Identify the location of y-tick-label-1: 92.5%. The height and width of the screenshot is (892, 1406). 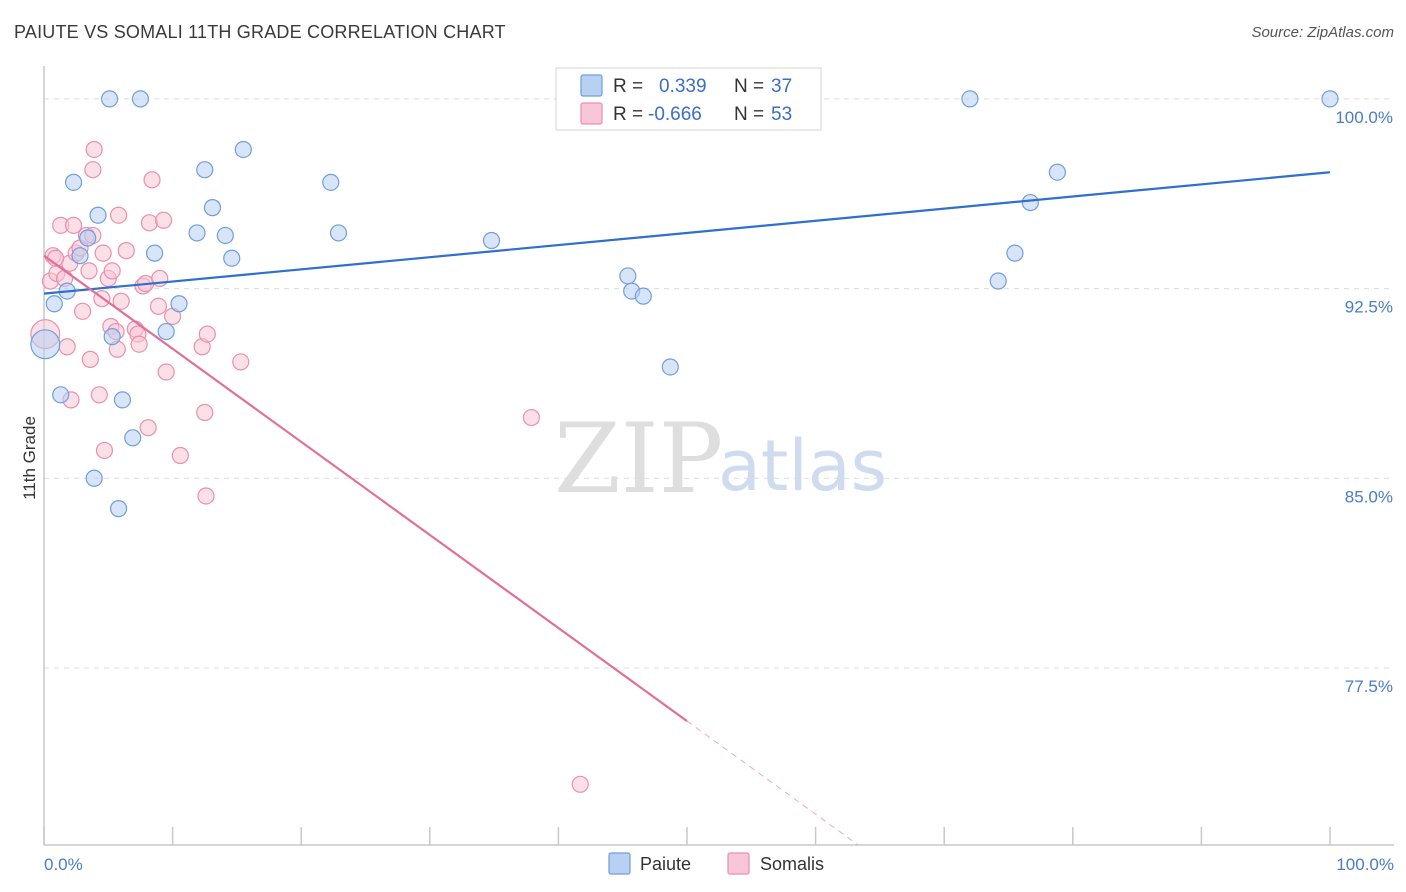
(1369, 307).